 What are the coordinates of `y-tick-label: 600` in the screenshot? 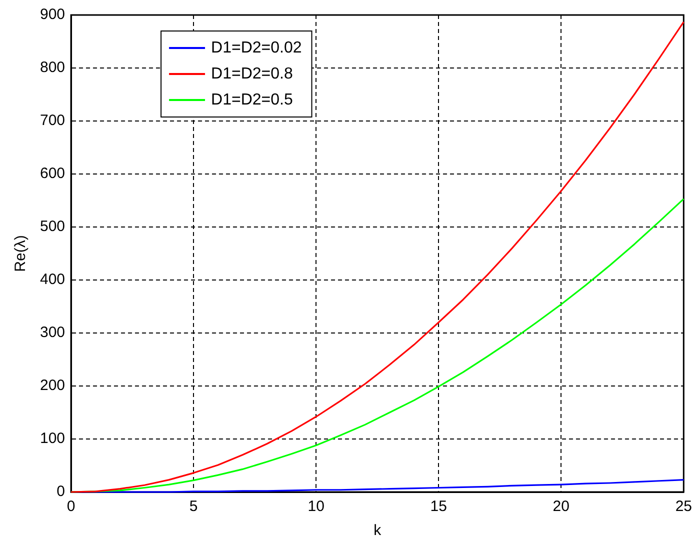 It's located at (53, 173).